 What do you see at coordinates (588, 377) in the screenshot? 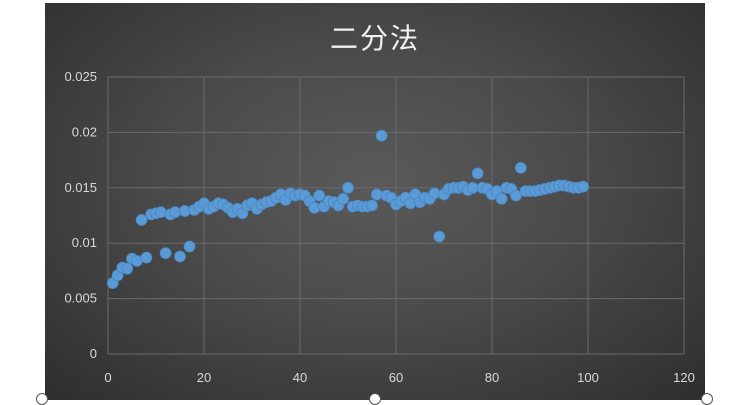
I see `x-tick-label: 100` at bounding box center [588, 377].